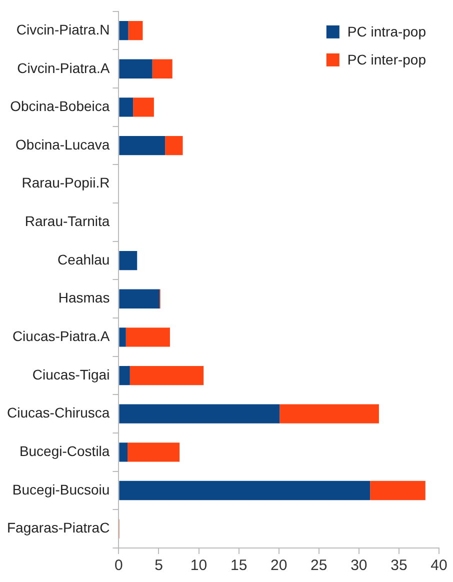 The height and width of the screenshot is (582, 453). Describe the element at coordinates (58, 528) in the screenshot. I see `y-tick-label: Fagaras-PiatraC` at that location.